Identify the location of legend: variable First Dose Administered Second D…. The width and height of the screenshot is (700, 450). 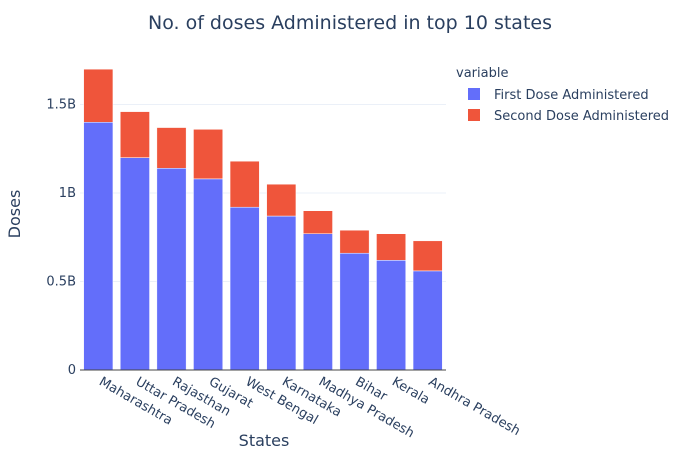
(562, 95).